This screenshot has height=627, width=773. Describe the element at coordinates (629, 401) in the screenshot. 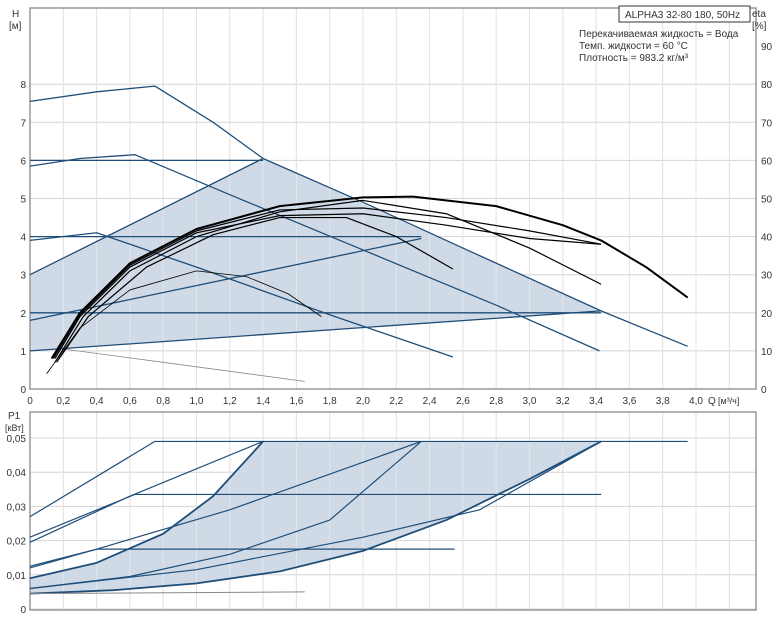

I see `x-tick-label: 3,6` at that location.